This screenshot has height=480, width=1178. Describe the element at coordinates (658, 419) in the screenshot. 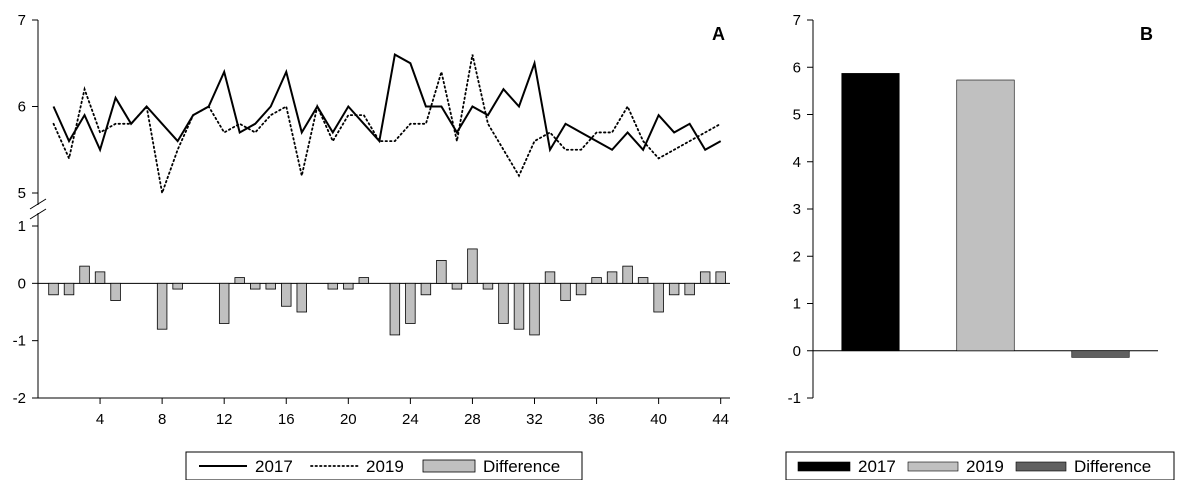

I see `x-tick-label: 40` at that location.